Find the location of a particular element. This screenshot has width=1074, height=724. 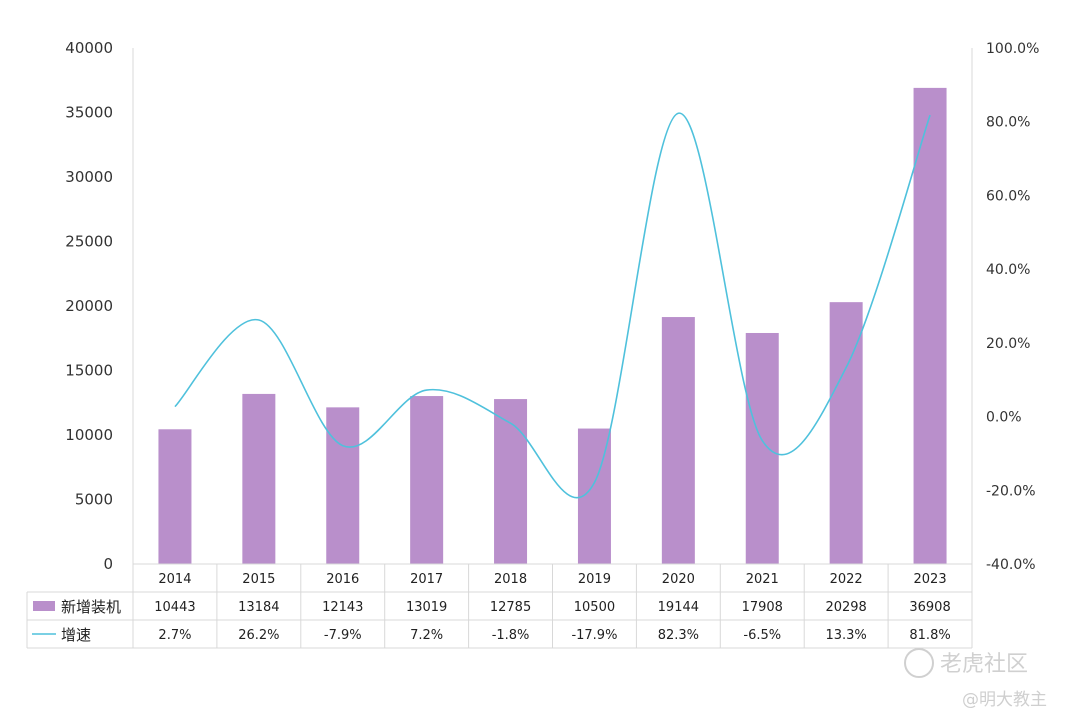

legend-bar-label: 新增装机 is located at coordinates (91, 607).